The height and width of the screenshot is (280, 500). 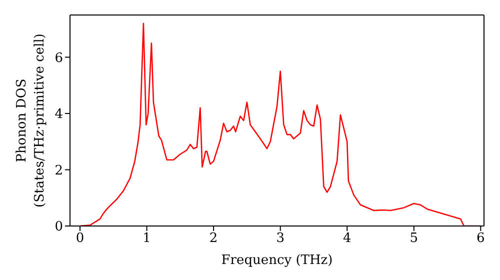 What do you see at coordinates (31, 120) in the screenshot?
I see `y-axis-title: Phonon DOS (States/THz·primitive cell)` at bounding box center [31, 120].